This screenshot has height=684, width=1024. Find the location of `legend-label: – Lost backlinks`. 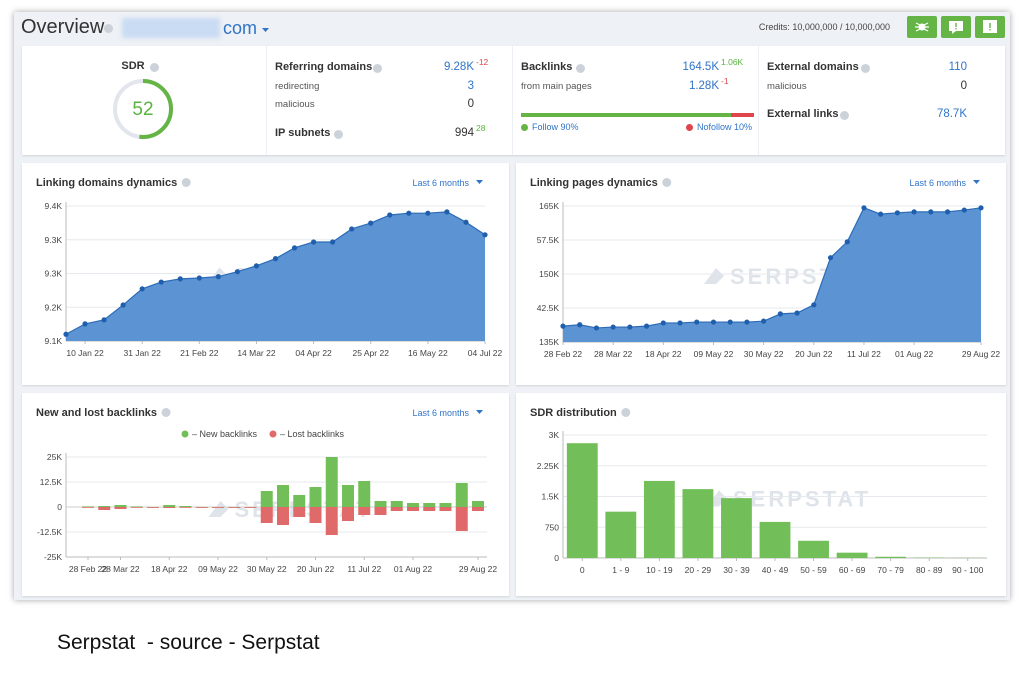

legend-label: – Lost backlinks is located at coordinates (312, 434).